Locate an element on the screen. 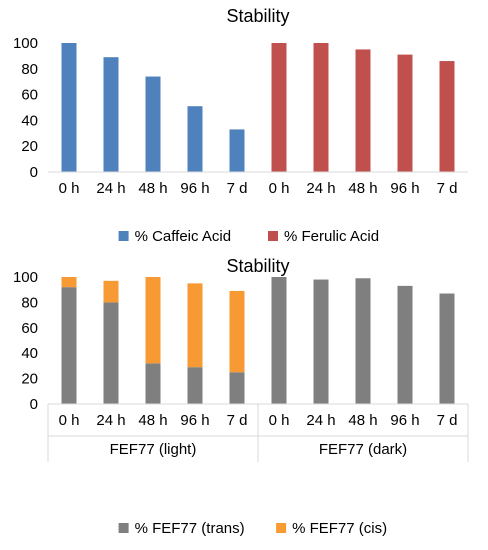 The image size is (488, 550). legend-label: % FEF77 (cis) is located at coordinates (339, 528).